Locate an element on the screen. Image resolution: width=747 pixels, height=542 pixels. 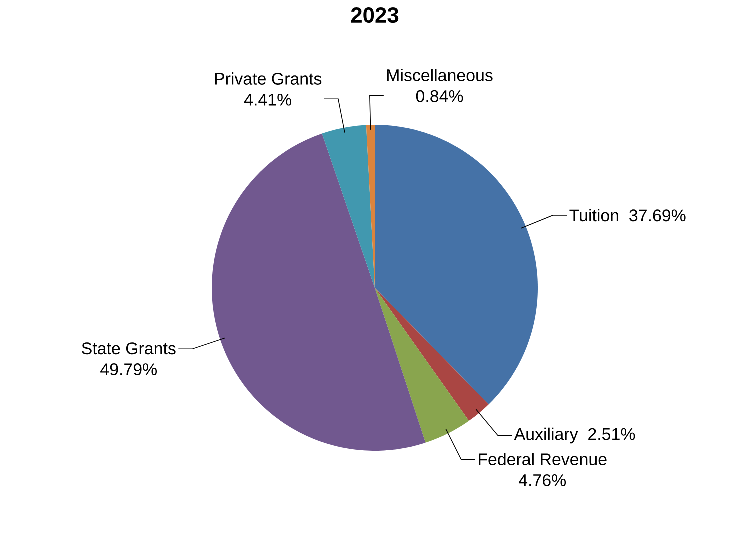
data-label: 4.41% is located at coordinates (268, 100).